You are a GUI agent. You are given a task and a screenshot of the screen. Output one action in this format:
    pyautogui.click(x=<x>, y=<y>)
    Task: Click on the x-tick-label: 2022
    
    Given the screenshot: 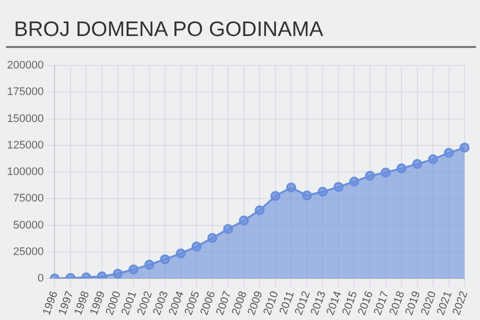 What is the action you would take?
    pyautogui.click(x=460, y=303)
    